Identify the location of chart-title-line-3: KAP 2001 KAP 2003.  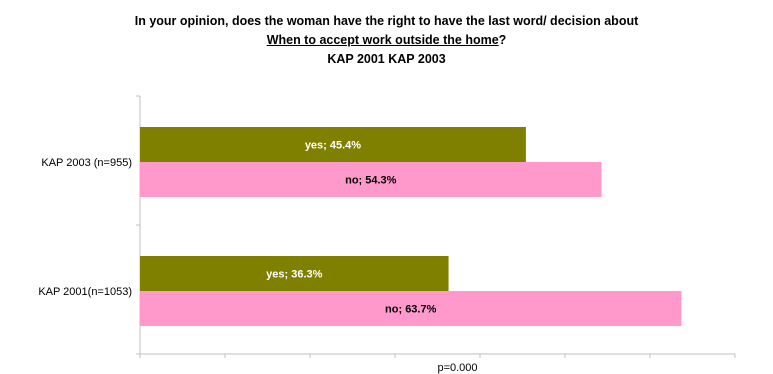
(386, 59).